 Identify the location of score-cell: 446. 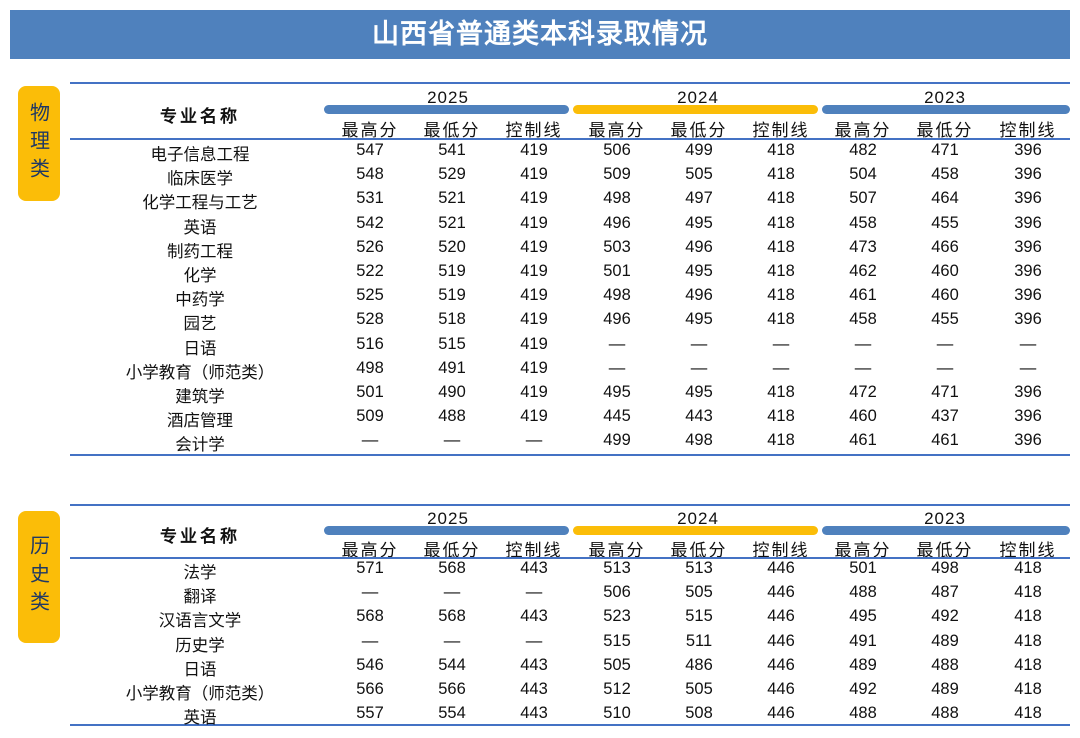
(781, 592).